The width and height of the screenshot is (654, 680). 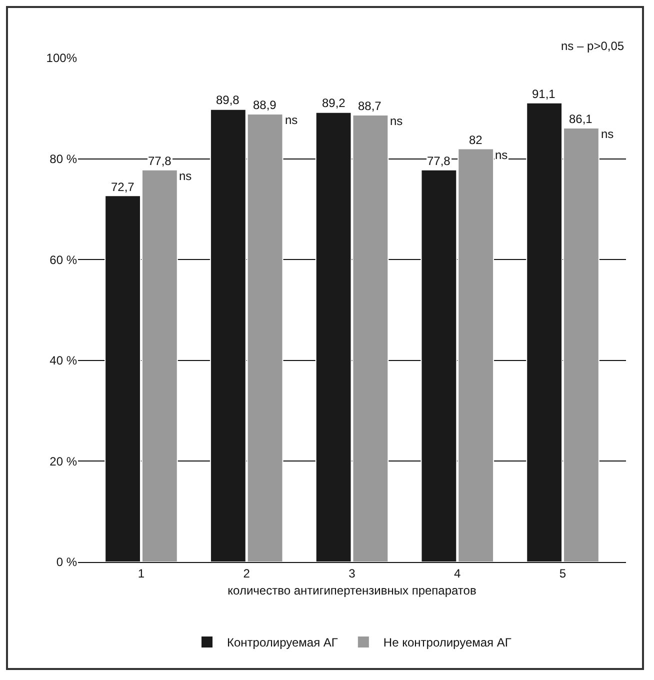 I want to click on data-label: 72,7, so click(x=123, y=187).